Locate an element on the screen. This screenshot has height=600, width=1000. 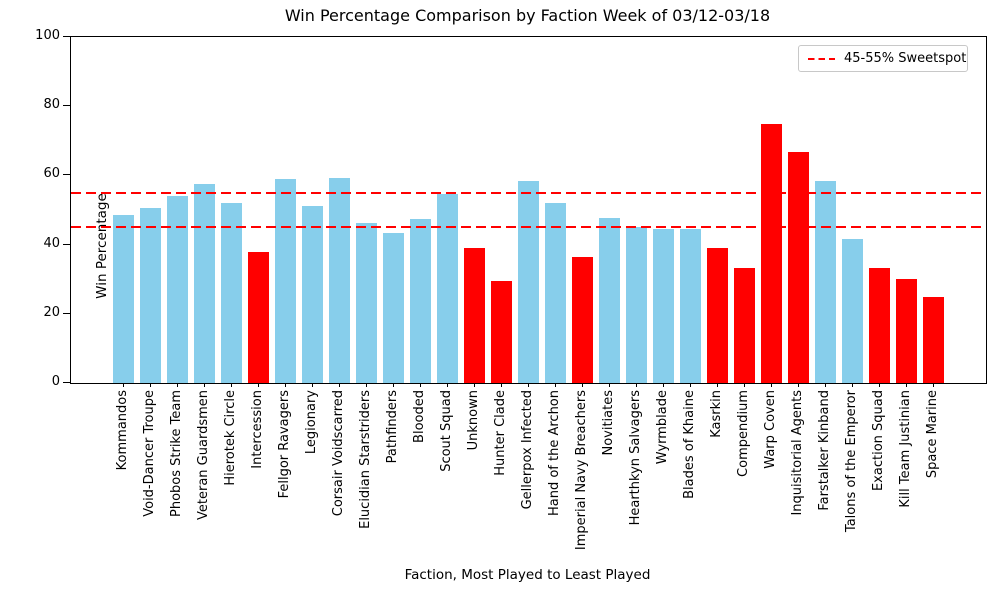
x-axis-label: Faction, Most Played to Least Played is located at coordinates (527, 575).